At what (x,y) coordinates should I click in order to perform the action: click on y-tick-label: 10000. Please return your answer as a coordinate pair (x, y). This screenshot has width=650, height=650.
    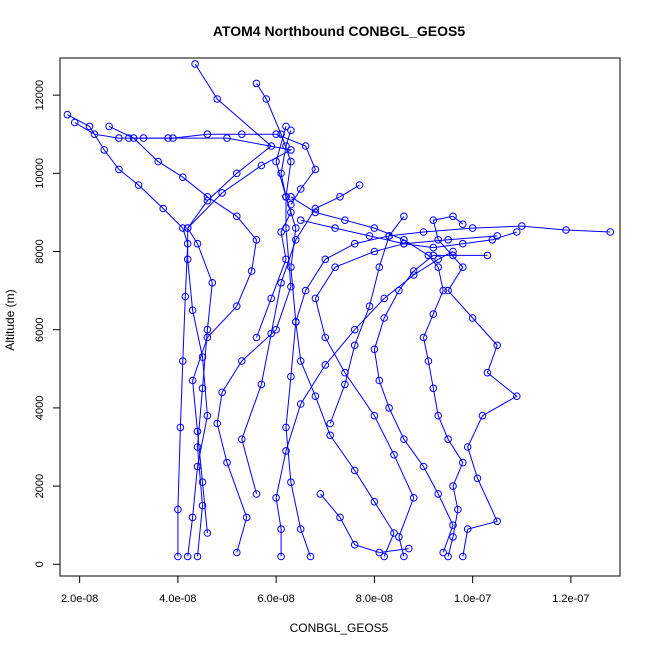
    Looking at the image, I should click on (40, 173).